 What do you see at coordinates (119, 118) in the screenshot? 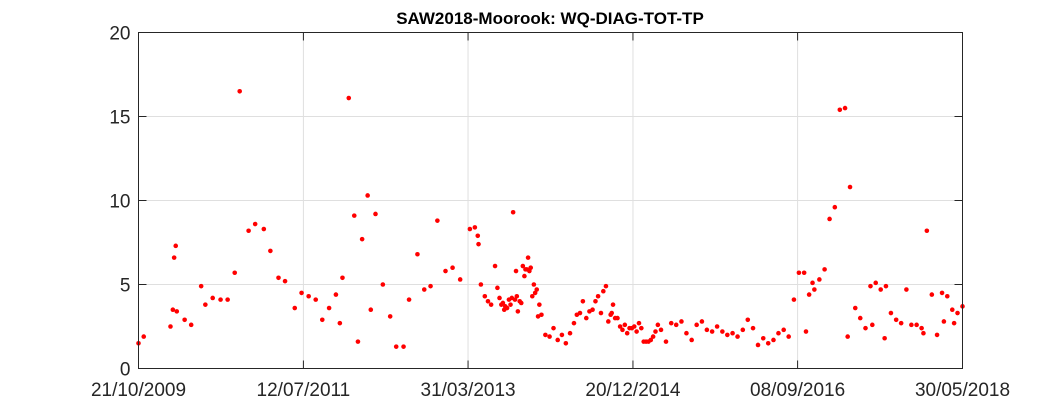
I see `y-tick-label: 15` at bounding box center [119, 118].